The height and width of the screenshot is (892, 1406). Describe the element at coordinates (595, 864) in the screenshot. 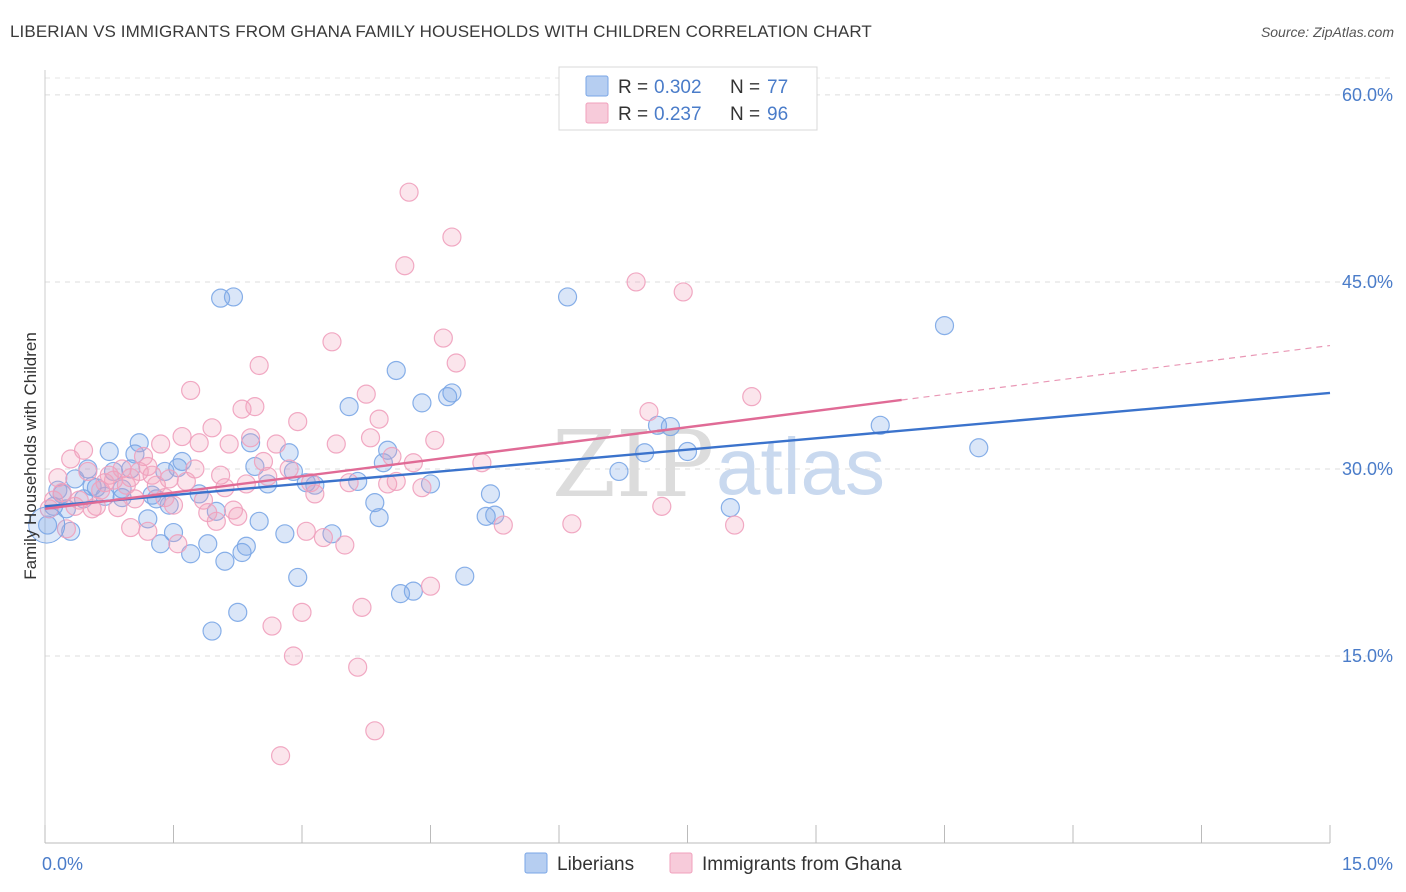

I see `legend-label-liberians: Liberians` at that location.